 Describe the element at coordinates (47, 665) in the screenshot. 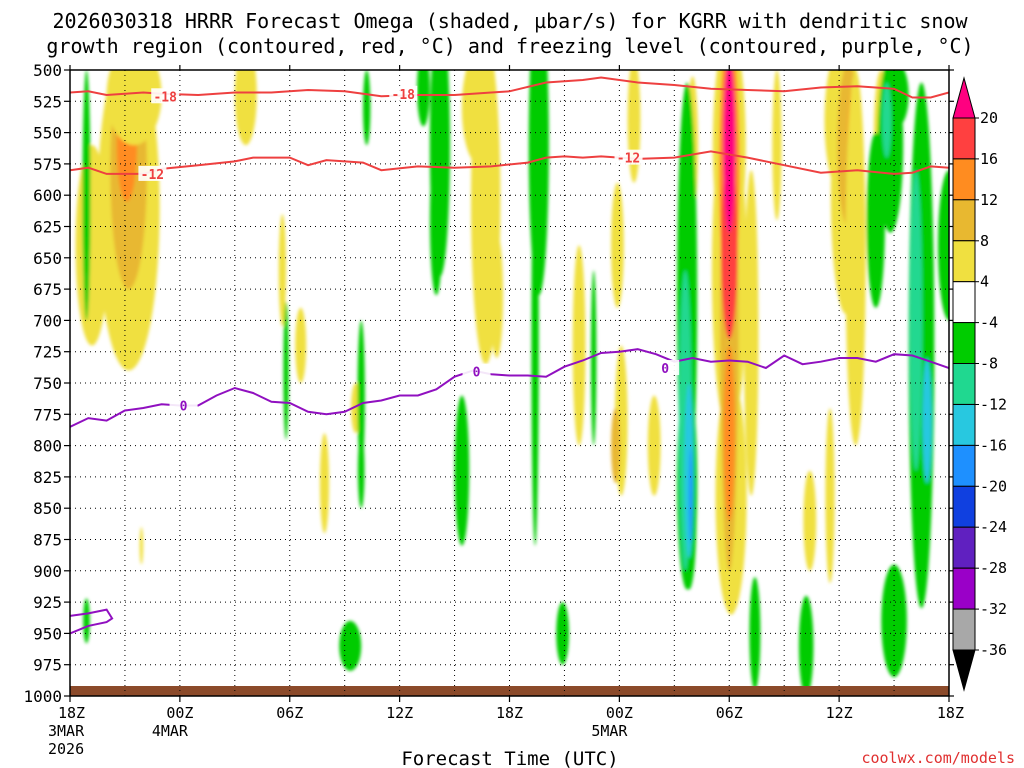

I see `y-tick-label-975: 975` at that location.